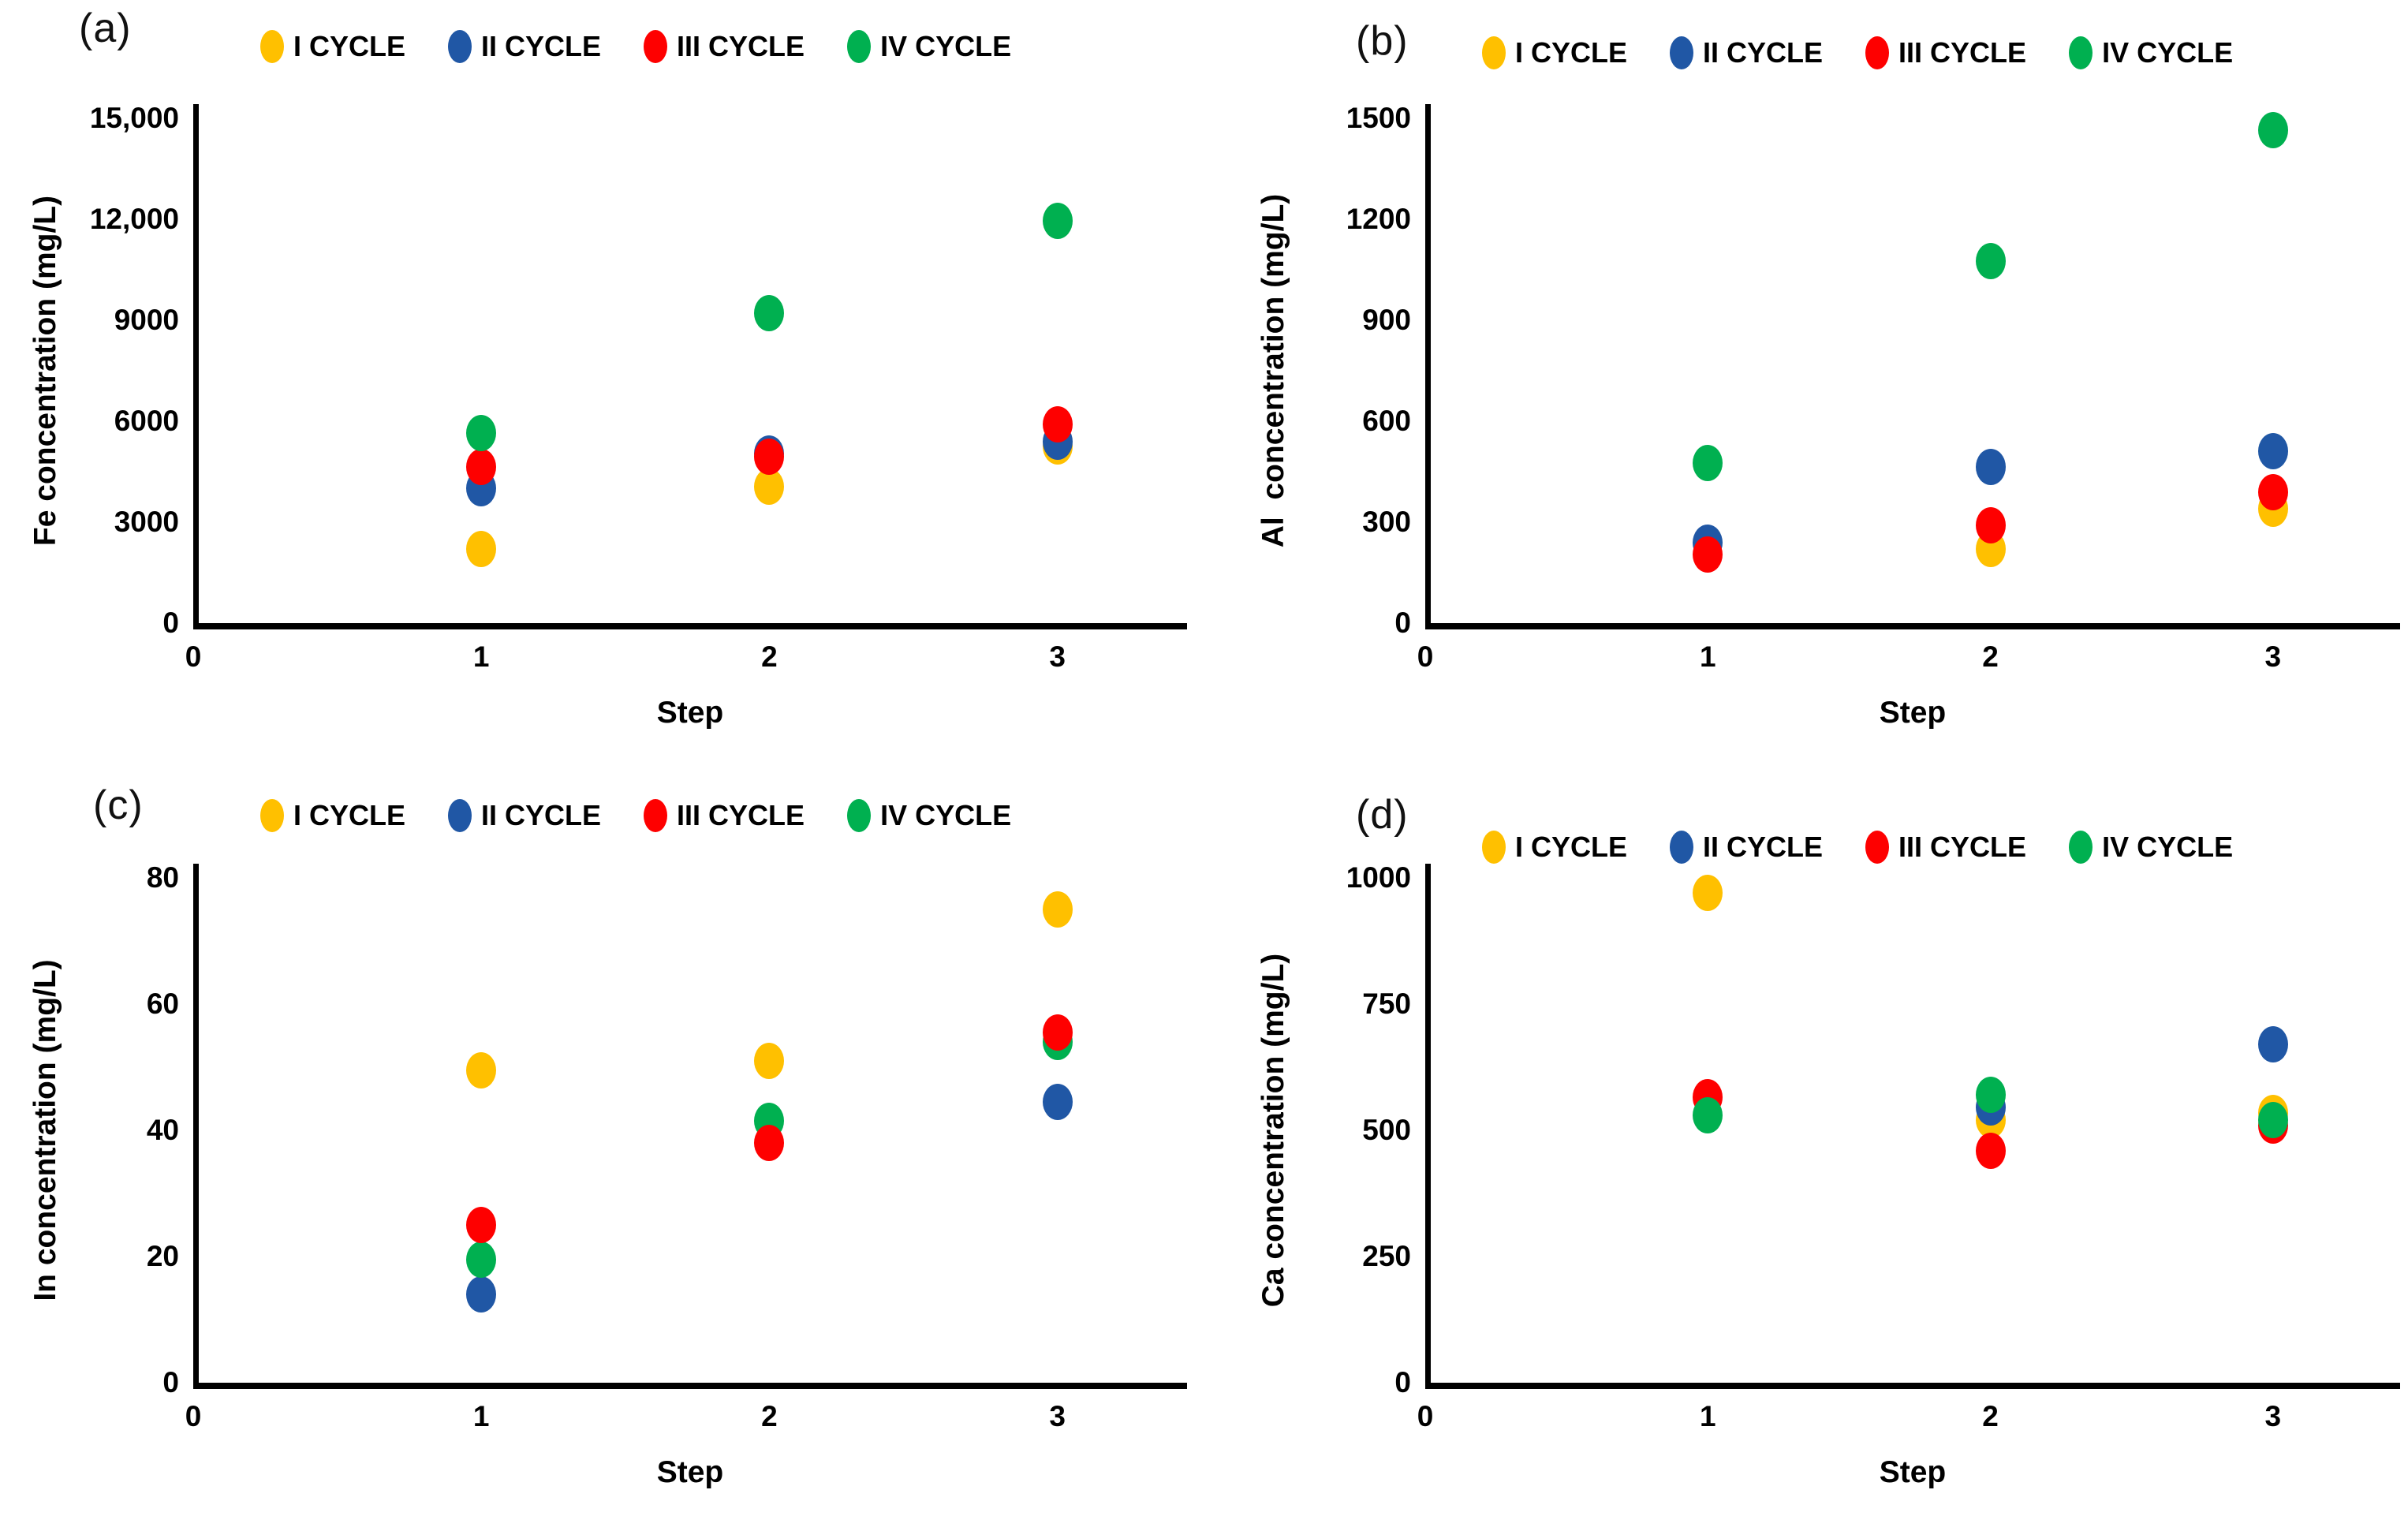  What do you see at coordinates (1273, 371) in the screenshot?
I see `y-axis-title: Al concentration (mg/L)` at bounding box center [1273, 371].